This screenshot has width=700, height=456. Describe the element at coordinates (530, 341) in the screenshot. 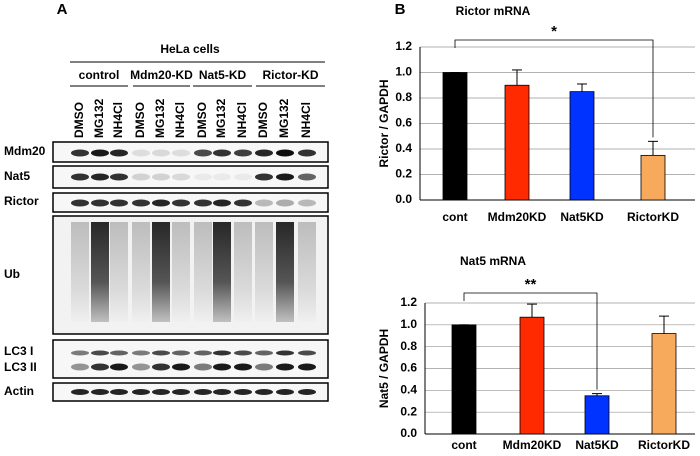

I see `significance-bracket` at that location.